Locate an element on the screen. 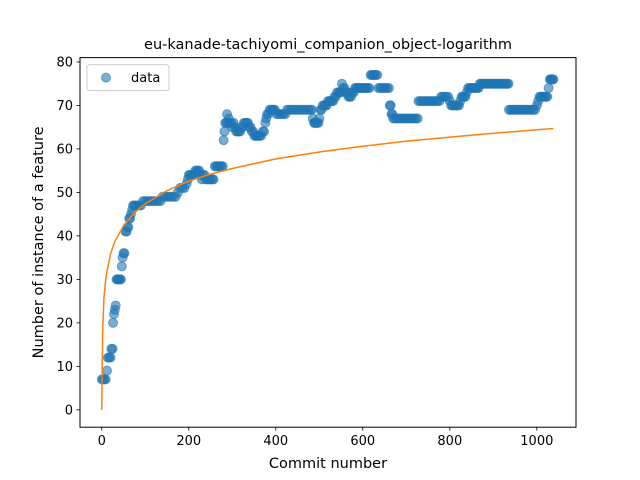 The image size is (640, 480). x-tick-label: 800 is located at coordinates (449, 441).